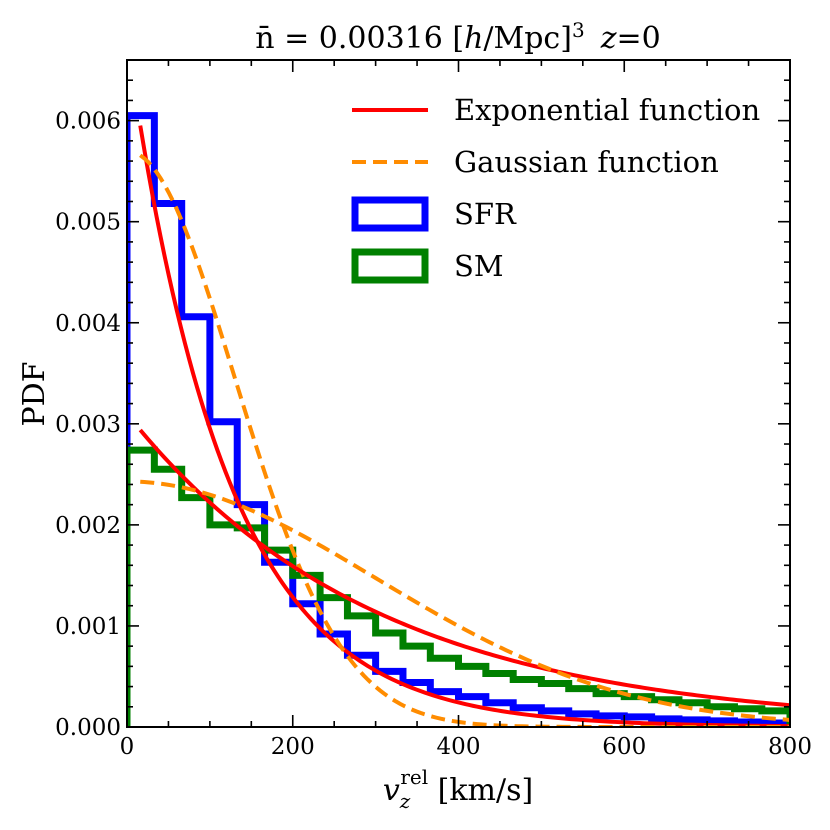 This screenshot has width=830, height=830. What do you see at coordinates (790, 747) in the screenshot?
I see `x-tick-label: 800` at bounding box center [790, 747].